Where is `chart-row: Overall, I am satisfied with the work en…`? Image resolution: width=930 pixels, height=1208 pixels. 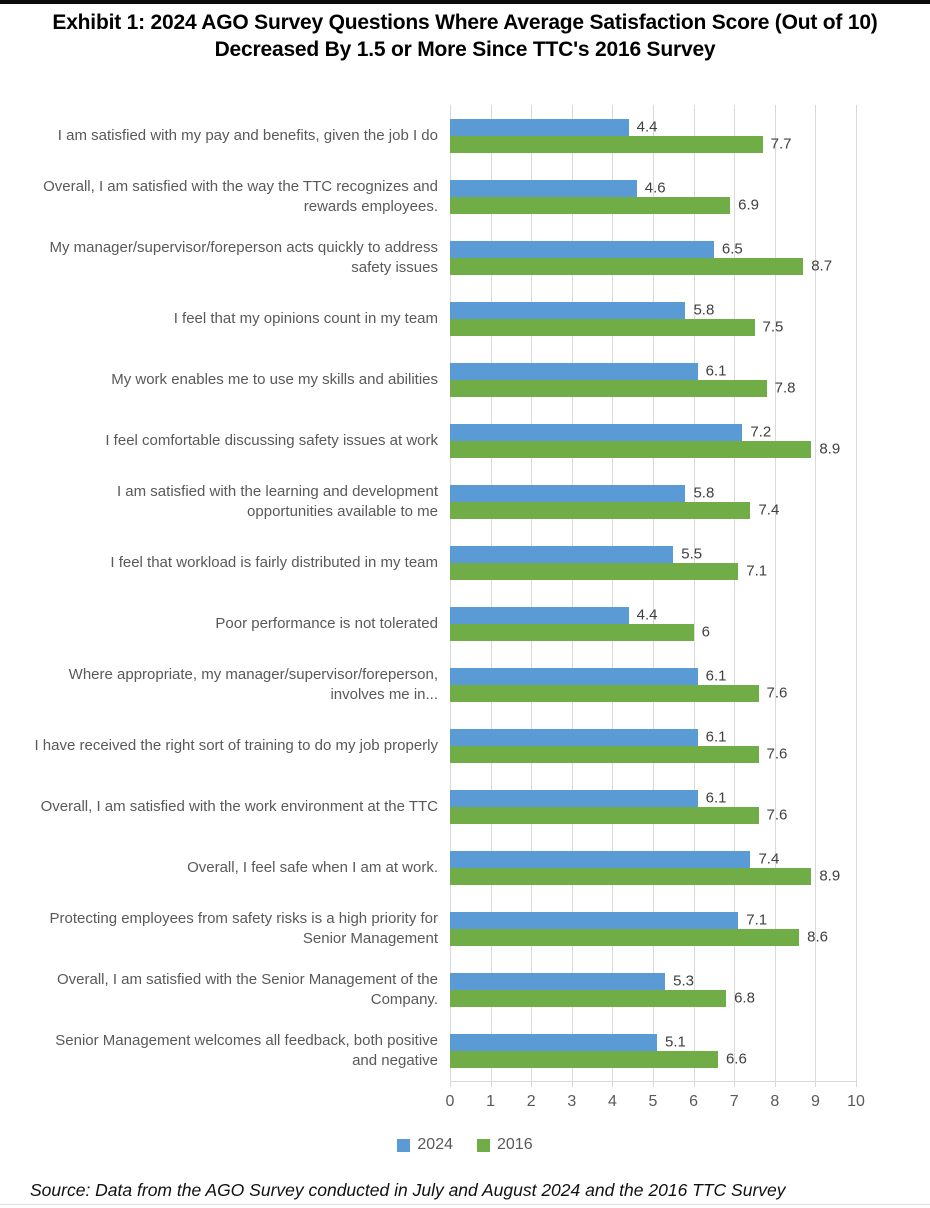 chart-row: Overall, I am satisfied with the work en… is located at coordinates (465, 806).